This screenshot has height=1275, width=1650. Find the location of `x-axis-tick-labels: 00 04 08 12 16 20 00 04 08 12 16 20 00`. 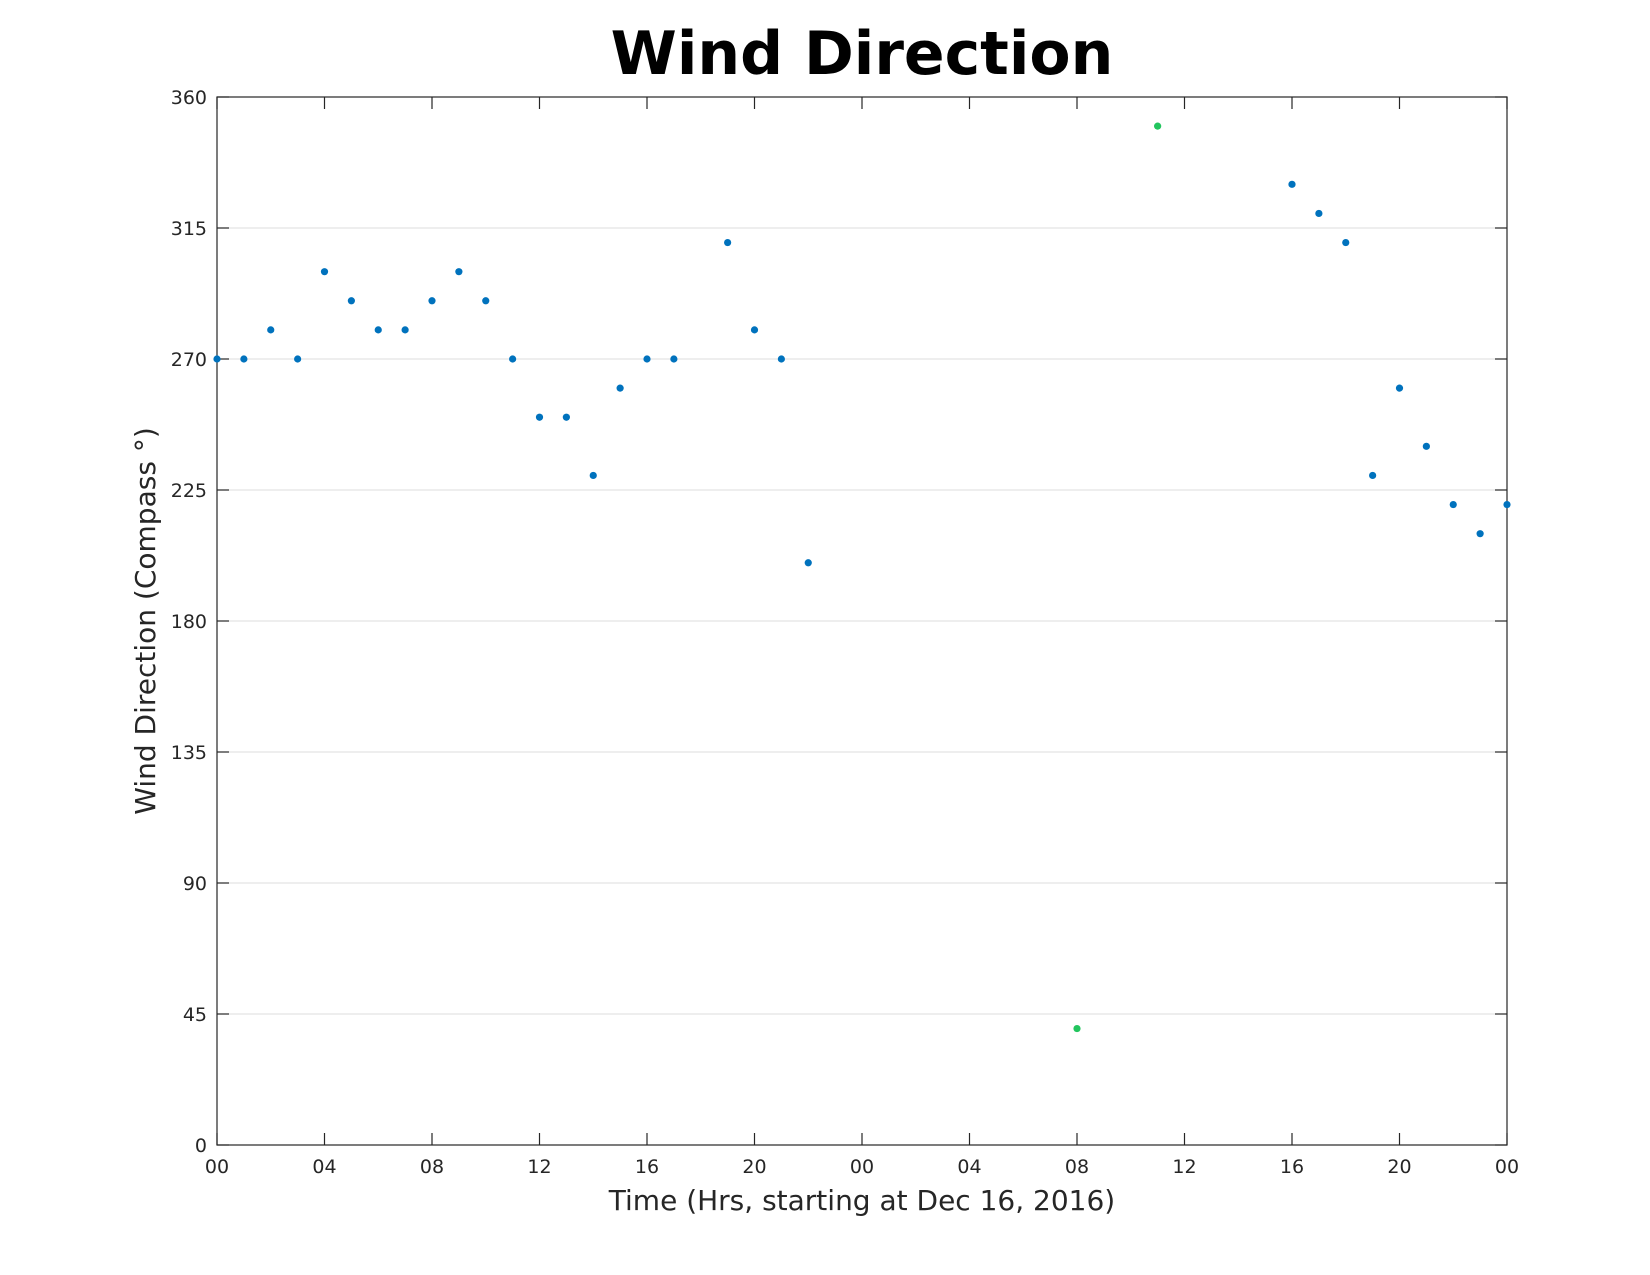

x-axis-tick-labels: 00 04 08 12 16 20 00 04 08 12 16 20 00 is located at coordinates (862, 1167).